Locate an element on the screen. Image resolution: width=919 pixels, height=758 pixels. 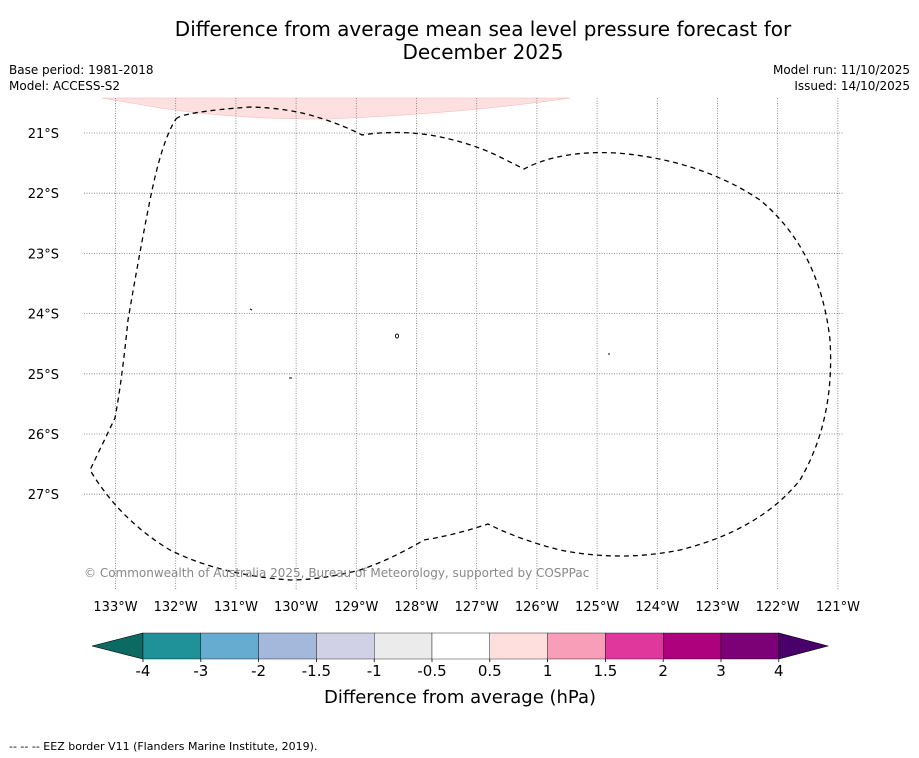
model-run: Model run: 11/10/2025 is located at coordinates (841, 70).